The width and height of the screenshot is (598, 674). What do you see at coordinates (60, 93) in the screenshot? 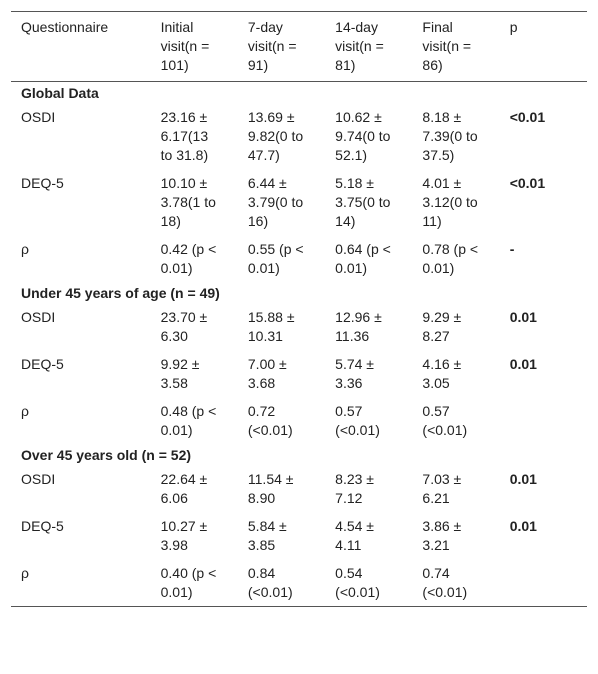
I see `cell-text: Global Data` at bounding box center [60, 93].